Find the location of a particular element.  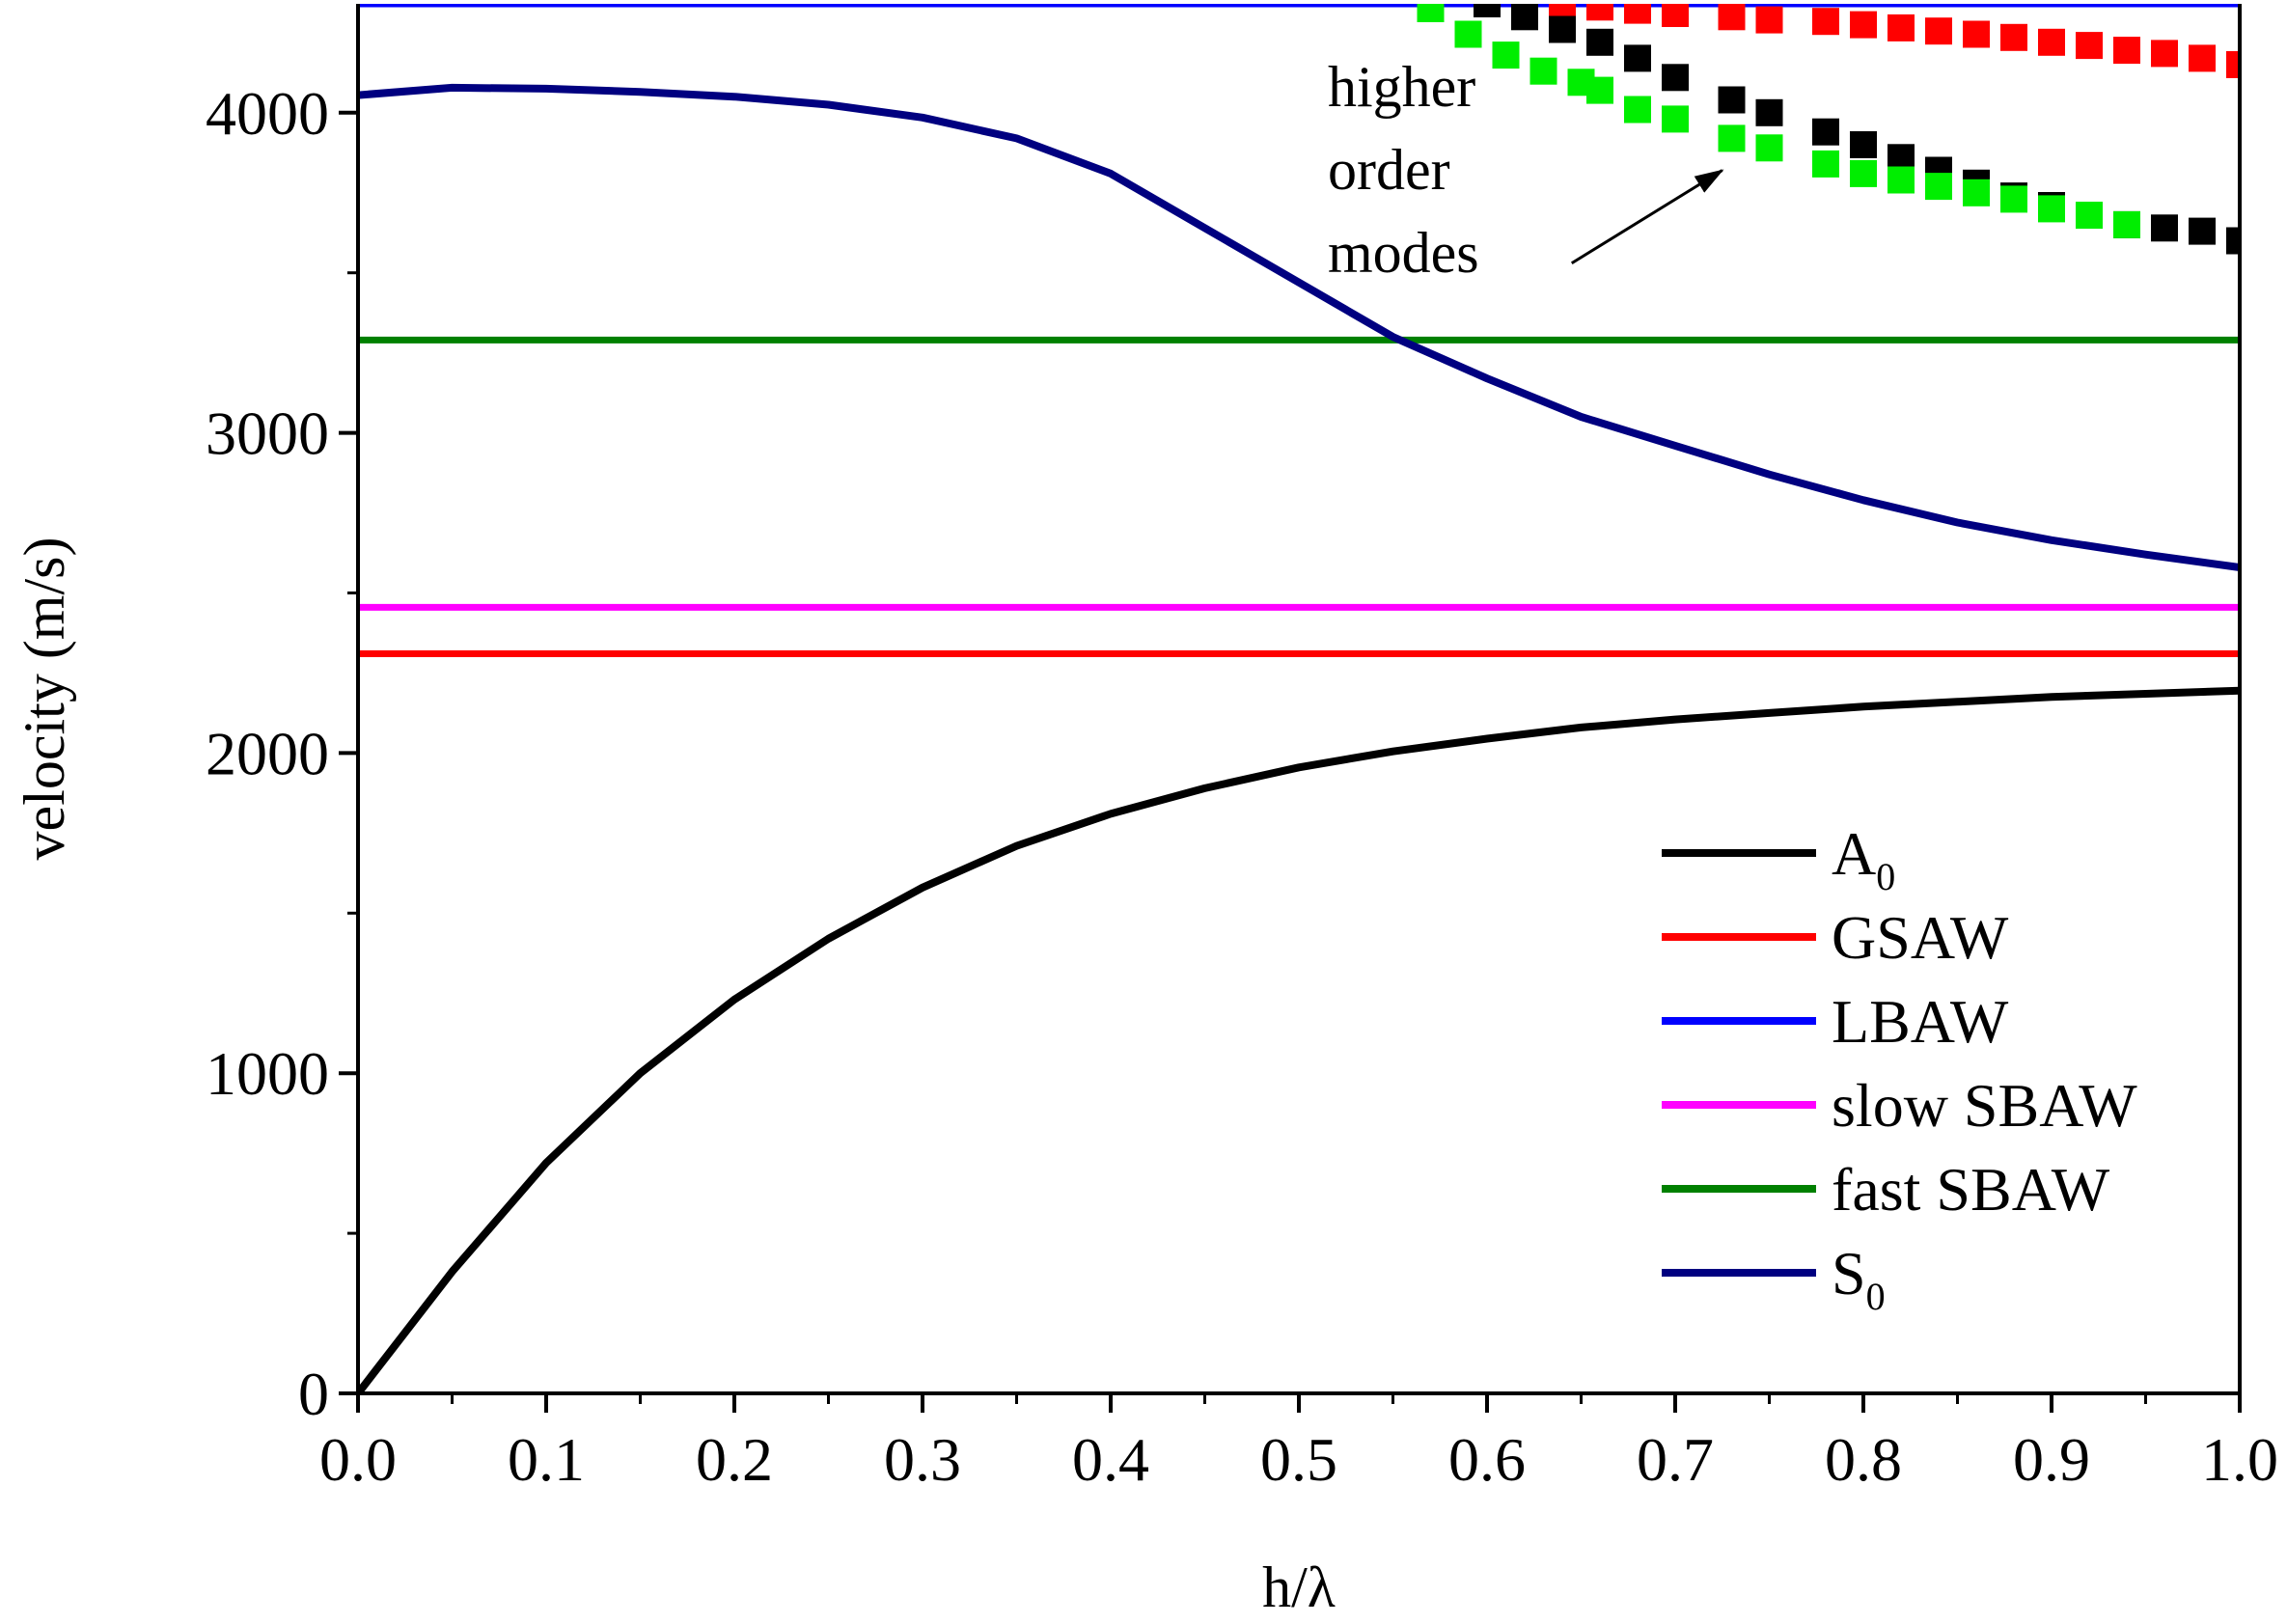

x-tick-label: 0.7 is located at coordinates (1675, 1459).